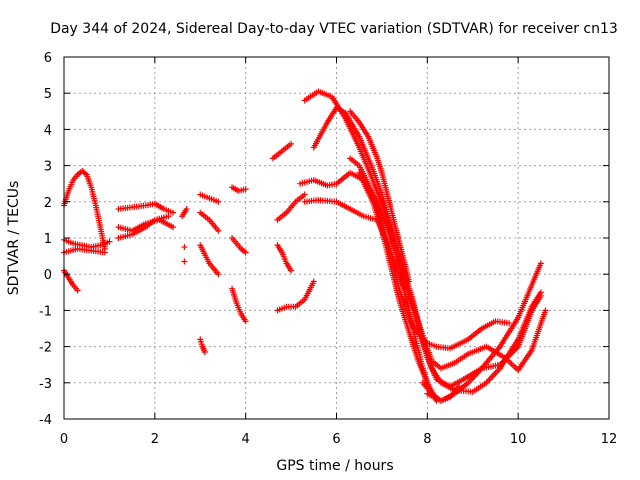 This screenshot has width=640, height=480. What do you see at coordinates (48, 239) in the screenshot?
I see `y-tick-label: 1` at bounding box center [48, 239].